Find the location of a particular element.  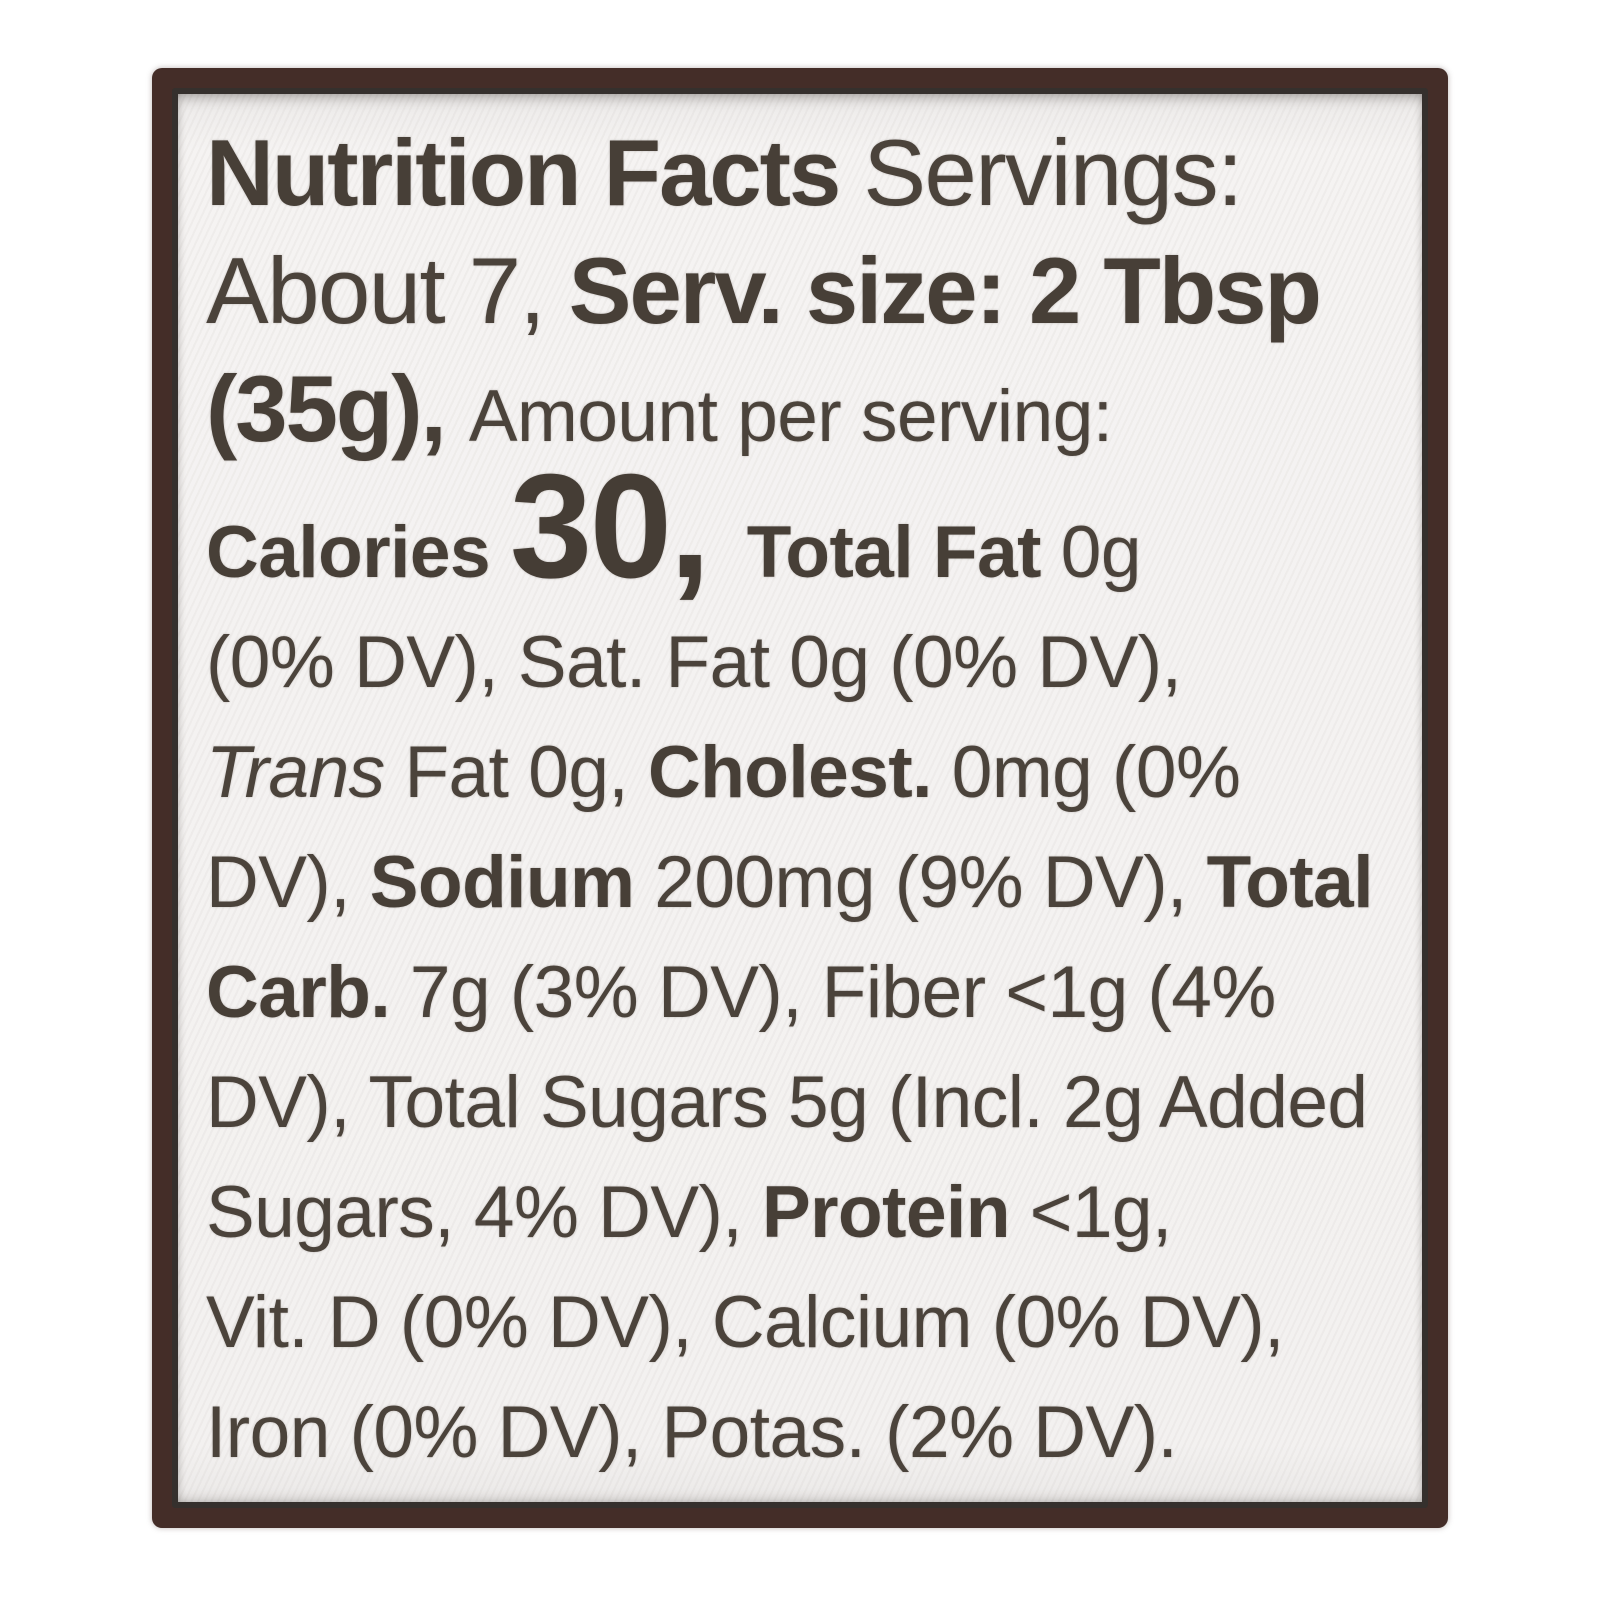

serving-size-grams: (35g), is located at coordinates (337, 408).